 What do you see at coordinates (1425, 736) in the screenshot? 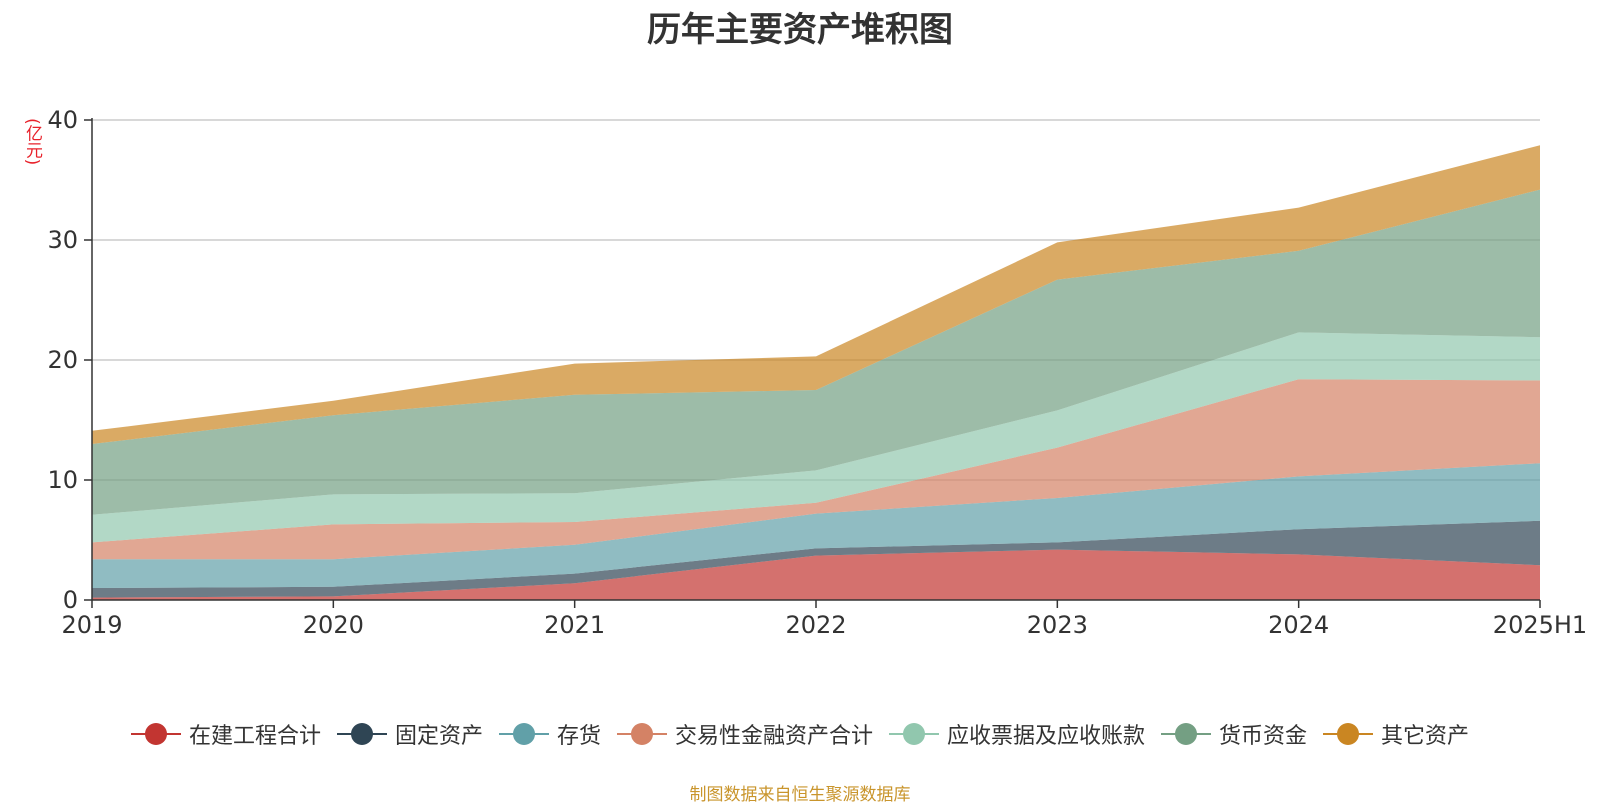
I see `legend-label: 其它资产` at bounding box center [1425, 736].